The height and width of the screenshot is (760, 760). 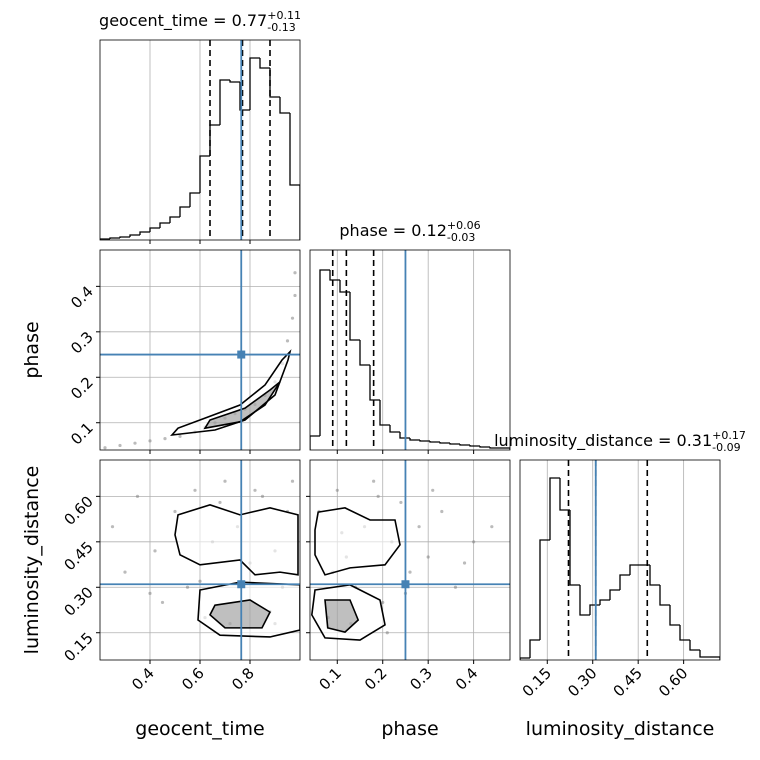 I want to click on panel: 0.1 0.2 0.3 0.4 phase, so click(x=408, y=599).